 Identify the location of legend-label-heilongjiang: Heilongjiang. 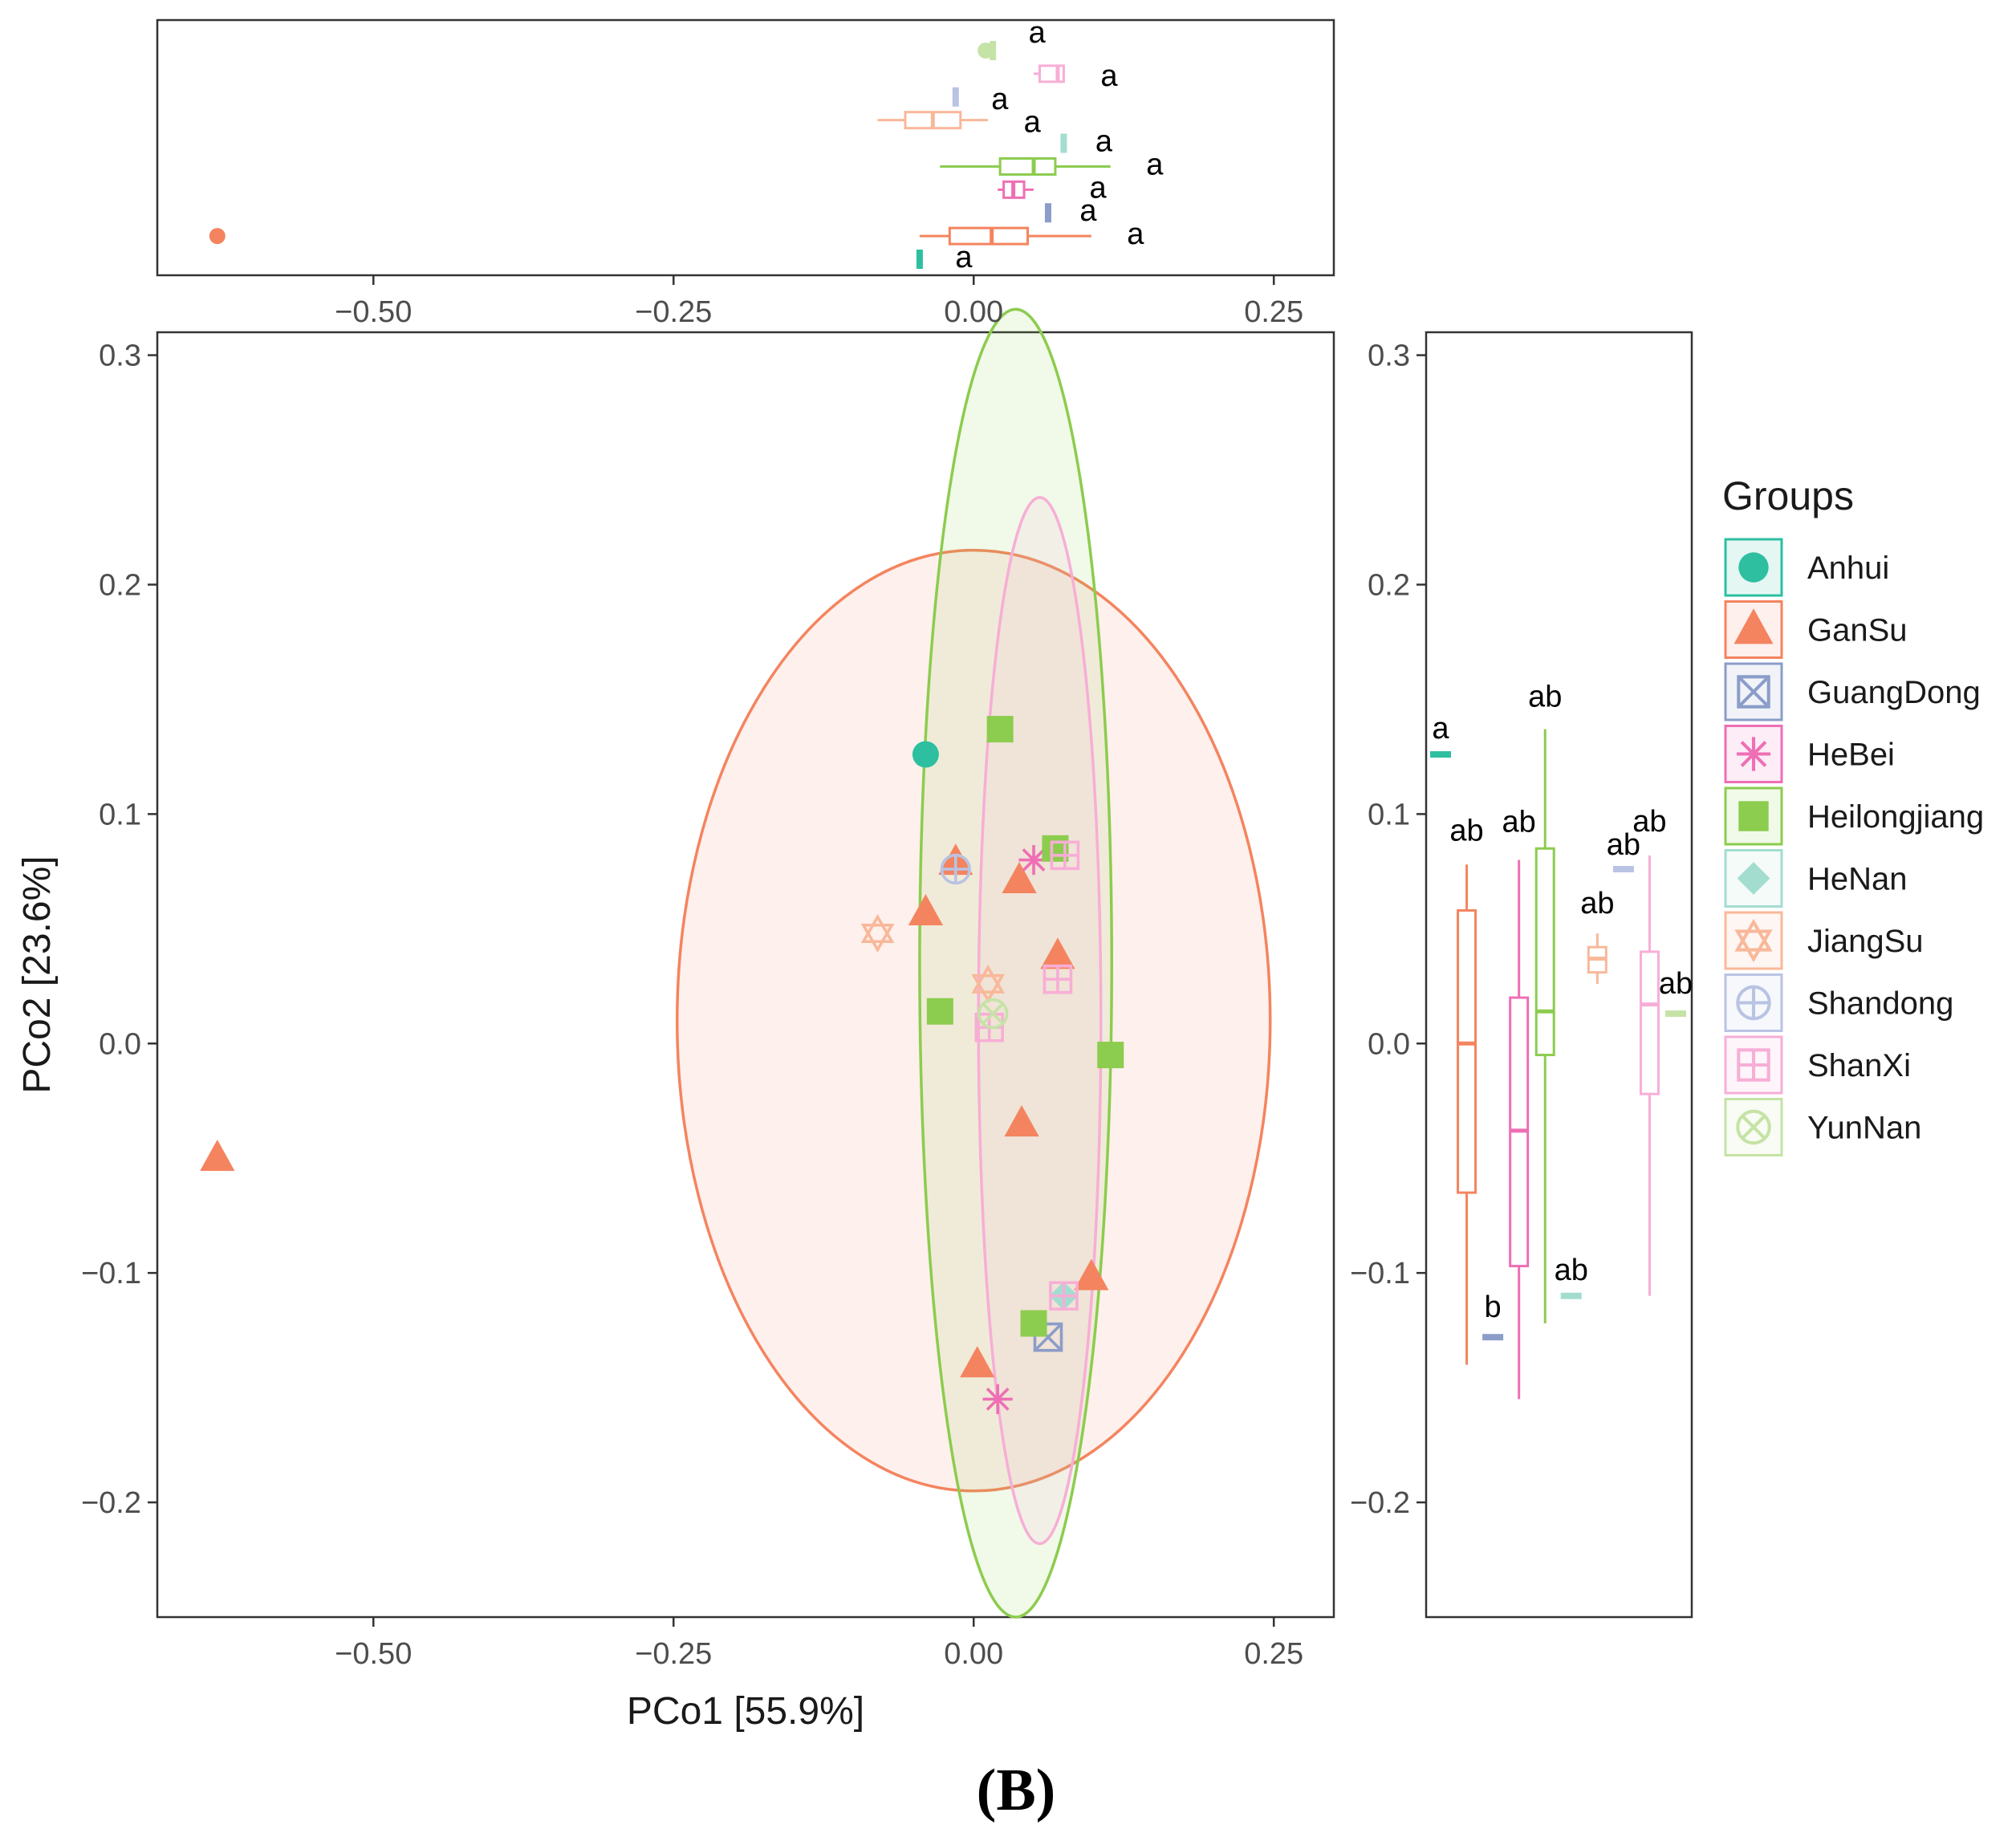
(1895, 817).